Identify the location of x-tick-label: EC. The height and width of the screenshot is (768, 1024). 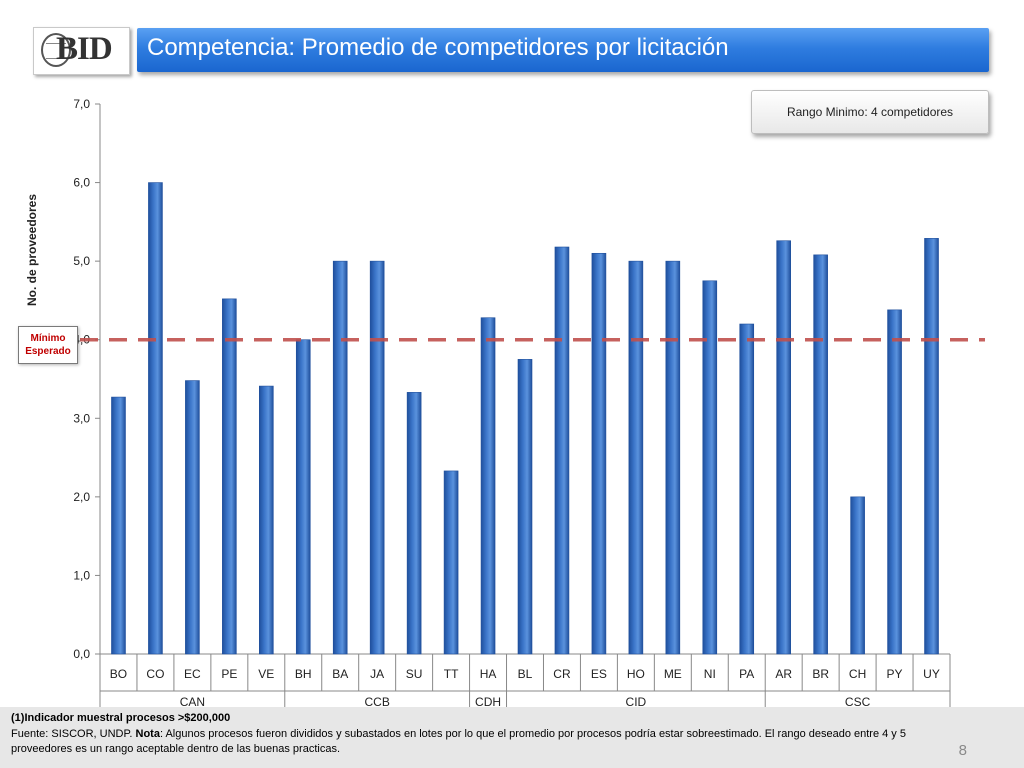
(192, 674).